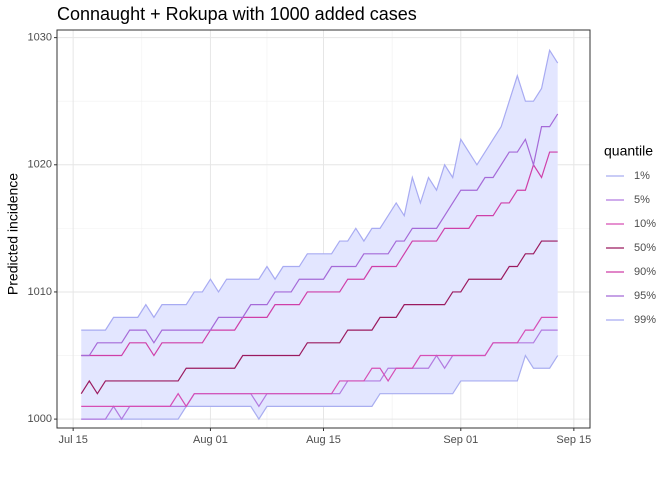  Describe the element at coordinates (72, 440) in the screenshot. I see `x-tick-label: Jul 15` at that location.